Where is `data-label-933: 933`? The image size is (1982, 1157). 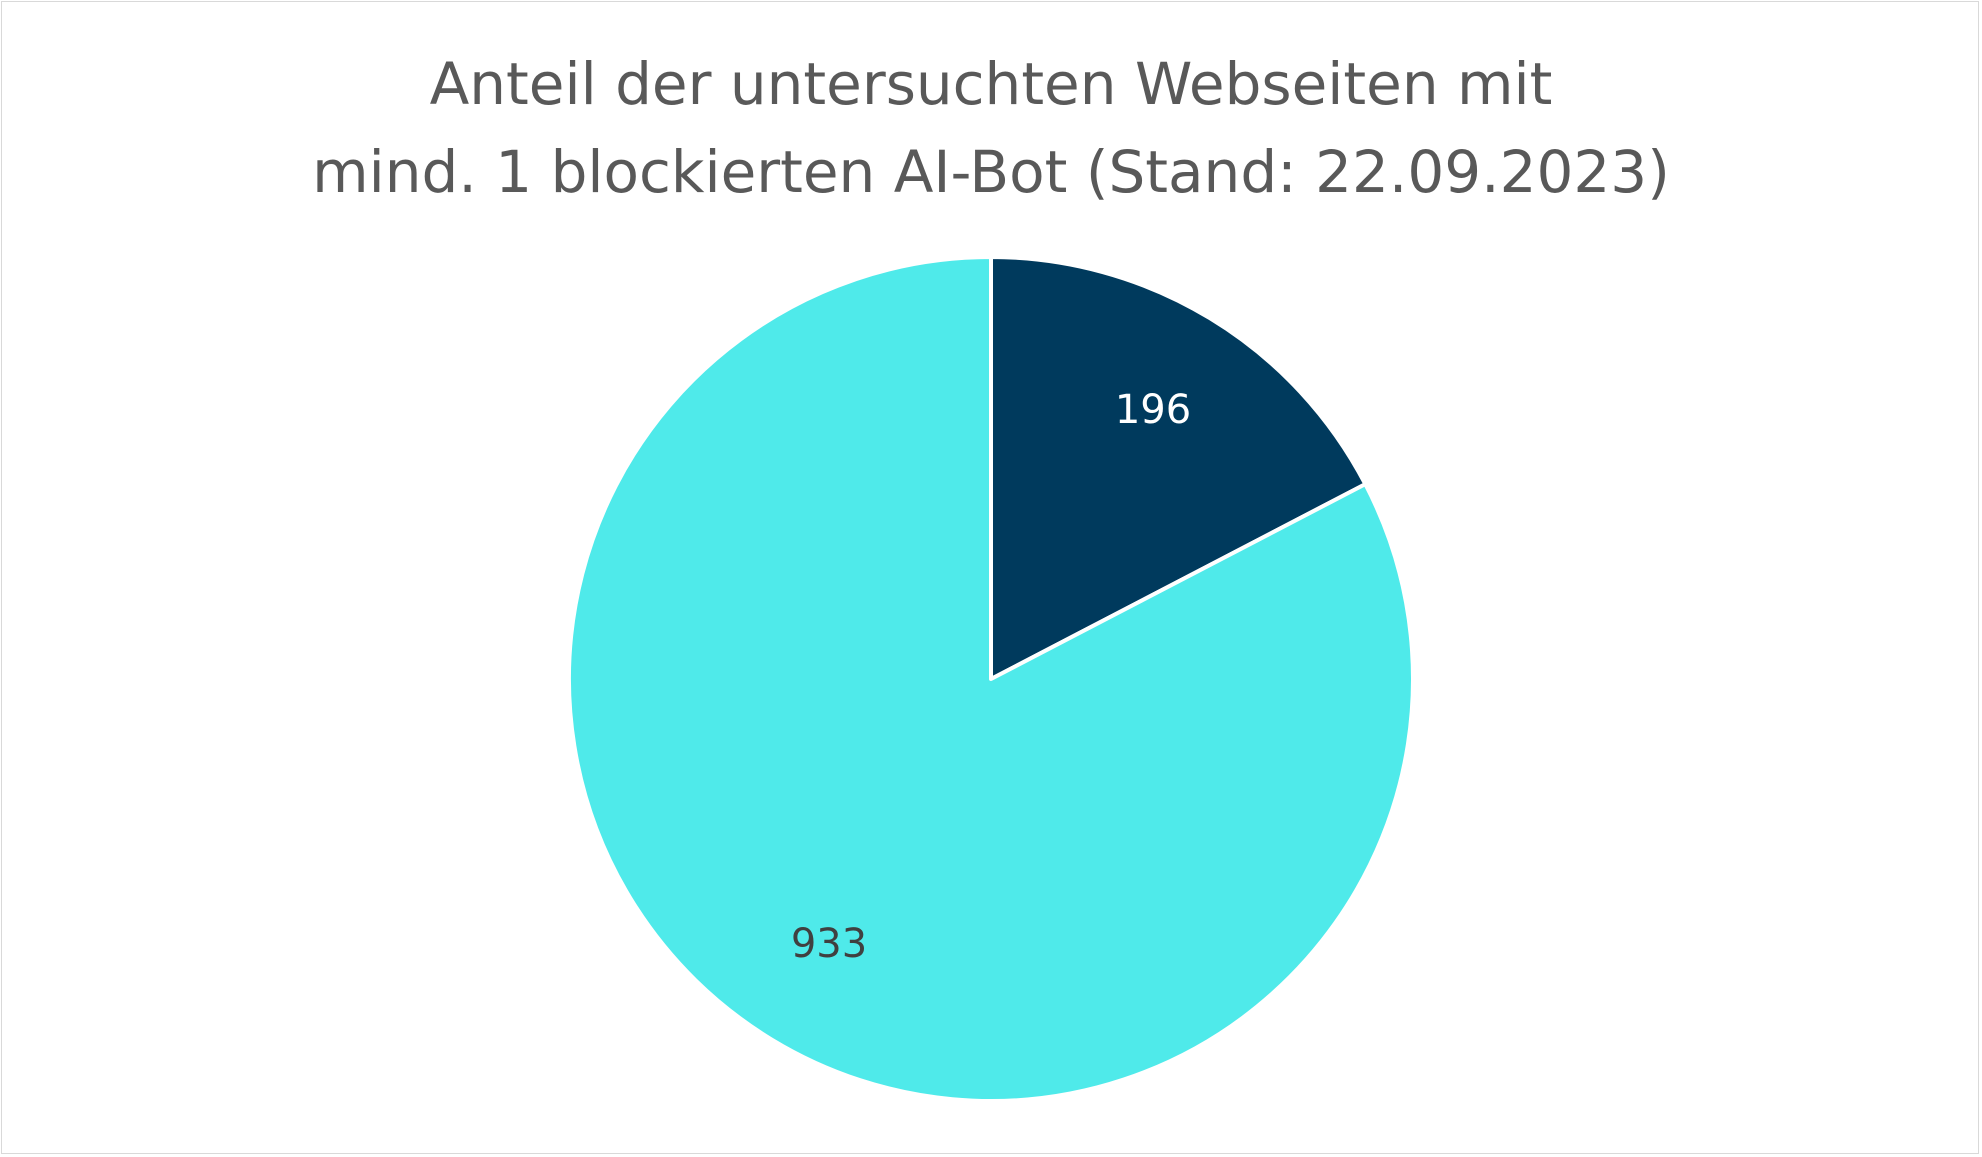 data-label-933: 933 is located at coordinates (829, 944).